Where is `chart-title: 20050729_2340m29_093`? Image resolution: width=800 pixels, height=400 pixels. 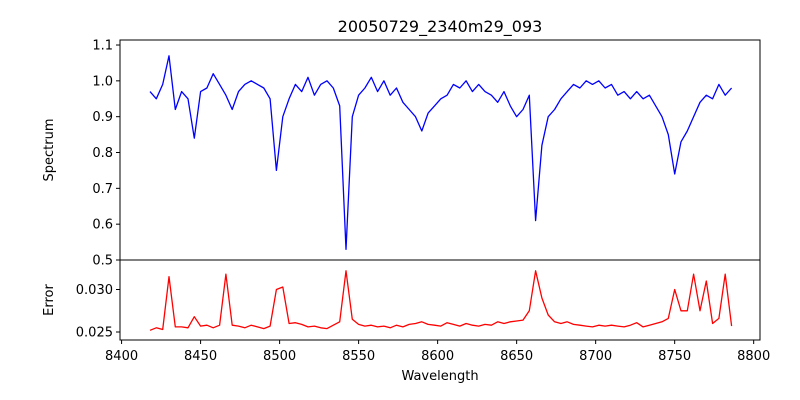
chart-title: 20050729_2340m29_093 is located at coordinates (440, 27).